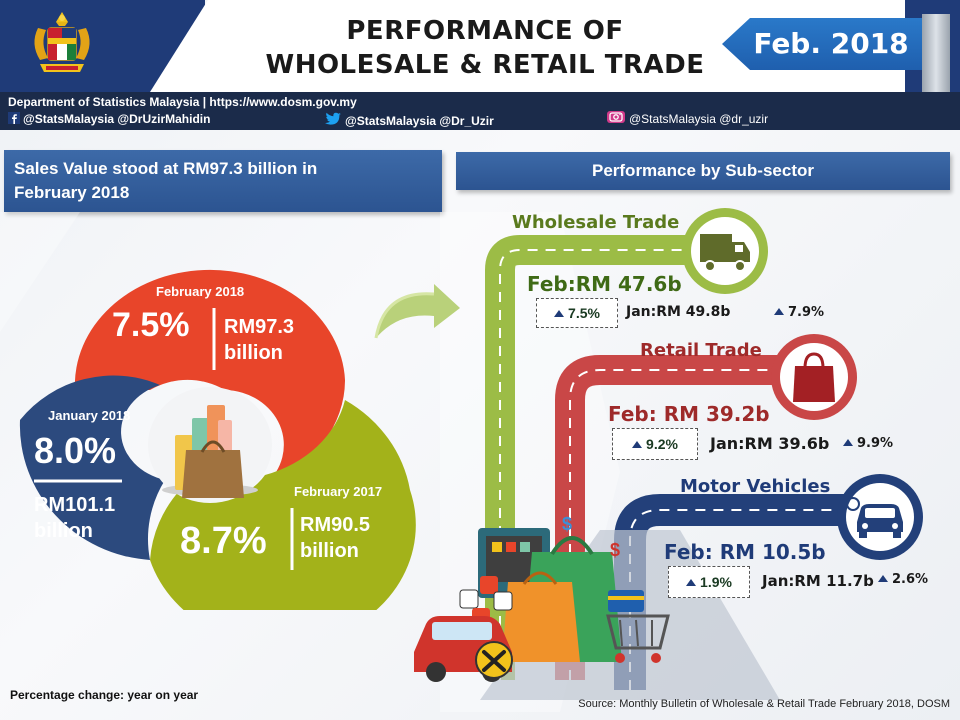  I want to click on feb2017-label: February 2017, so click(338, 491).